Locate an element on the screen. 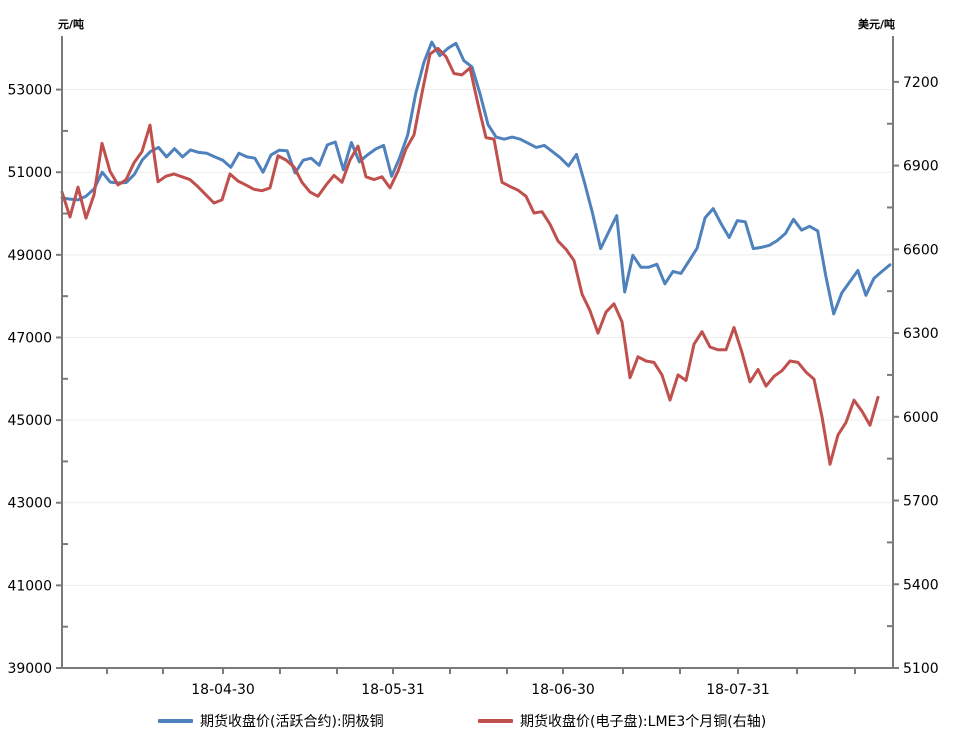 The width and height of the screenshot is (953, 744). x-axis-label: 18-07-31 is located at coordinates (738, 690).